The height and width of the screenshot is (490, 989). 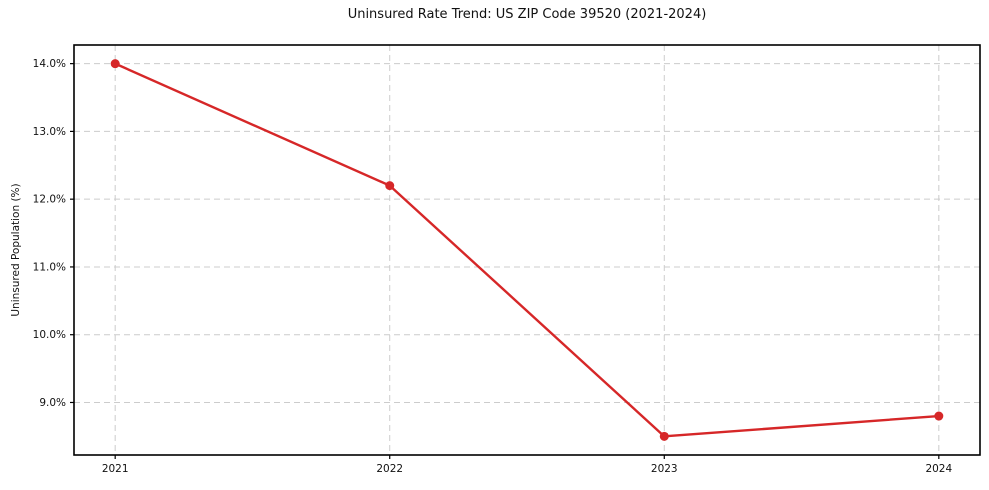 I want to click on x-tick-label: 2023, so click(x=664, y=469).